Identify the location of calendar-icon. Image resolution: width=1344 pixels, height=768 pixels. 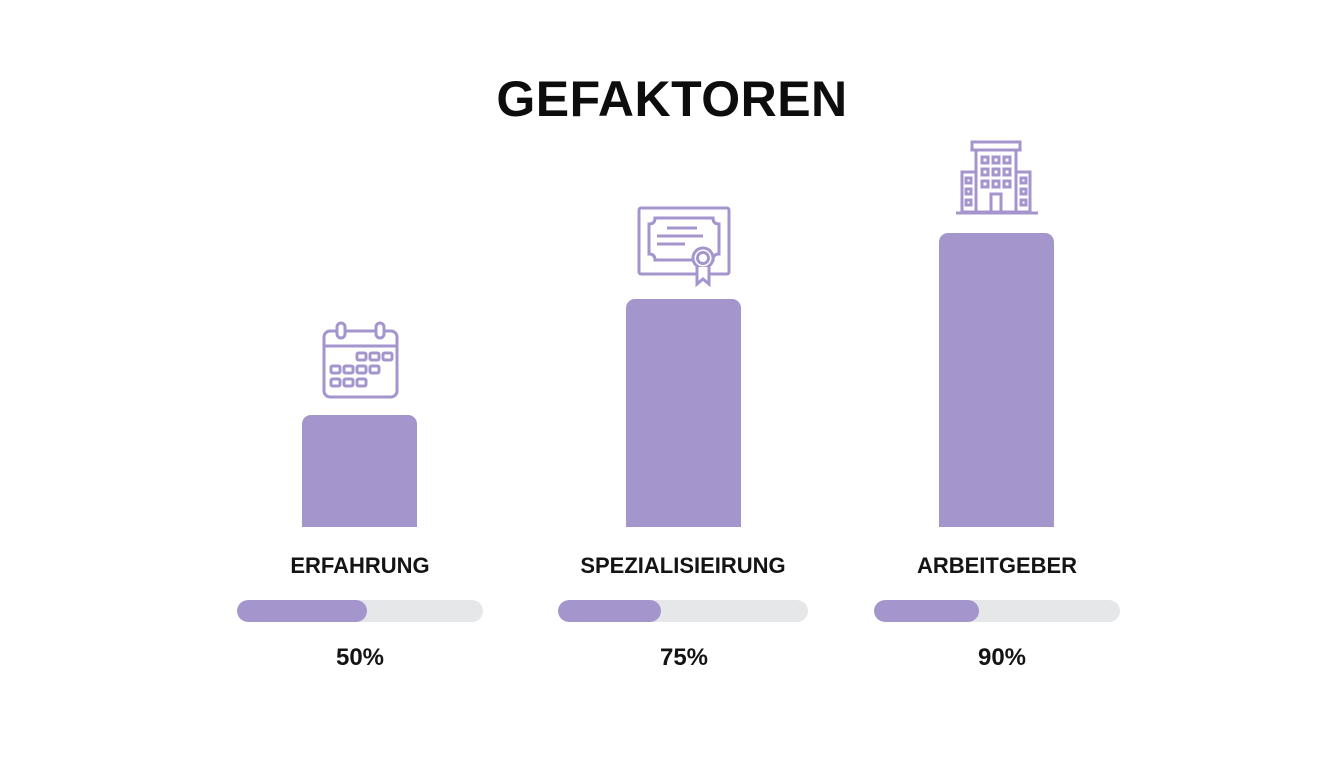
(360, 360).